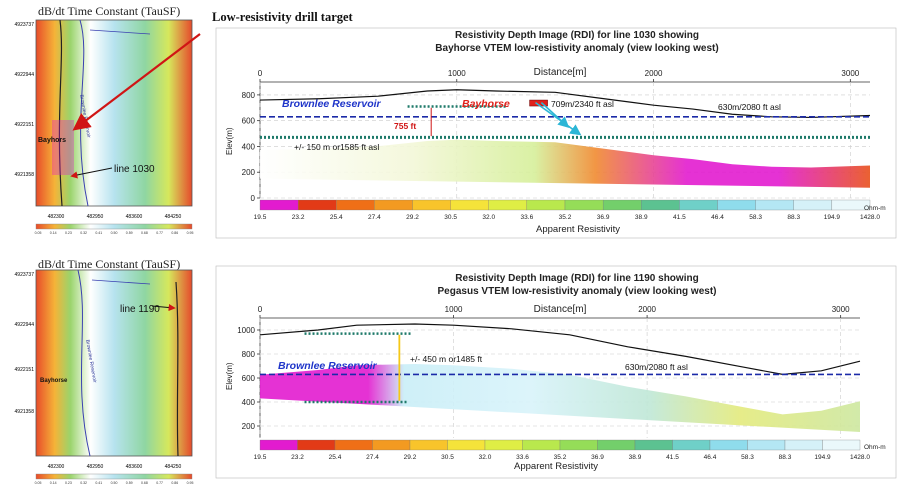 This screenshot has width=900, height=485. Describe the element at coordinates (246, 330) in the screenshot. I see `y-tick-label: 1000` at that location.